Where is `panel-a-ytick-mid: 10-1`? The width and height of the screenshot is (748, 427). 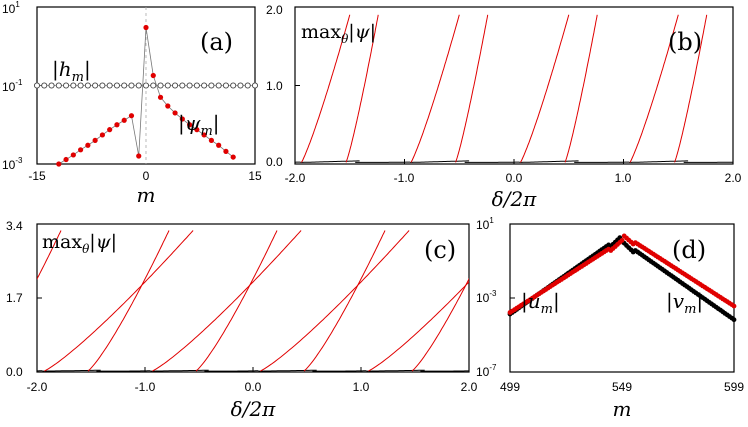 panel-a-ytick-mid: 10-1 is located at coordinates (12, 86).